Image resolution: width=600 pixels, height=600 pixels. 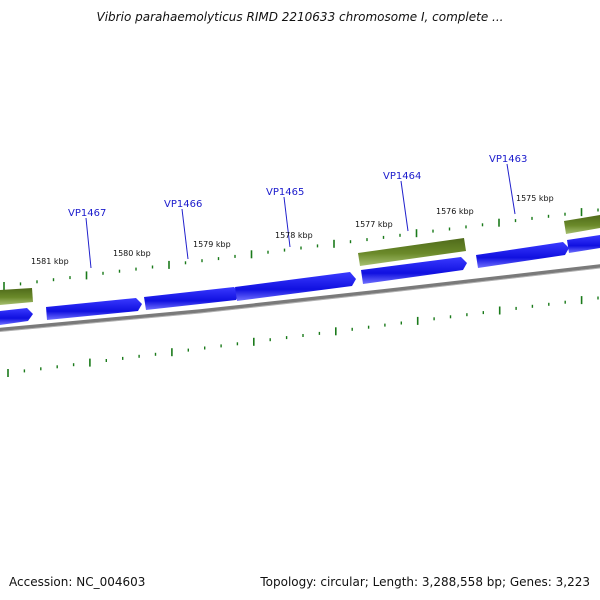 I want to click on outer-tick-ring, so click(x=301, y=249).